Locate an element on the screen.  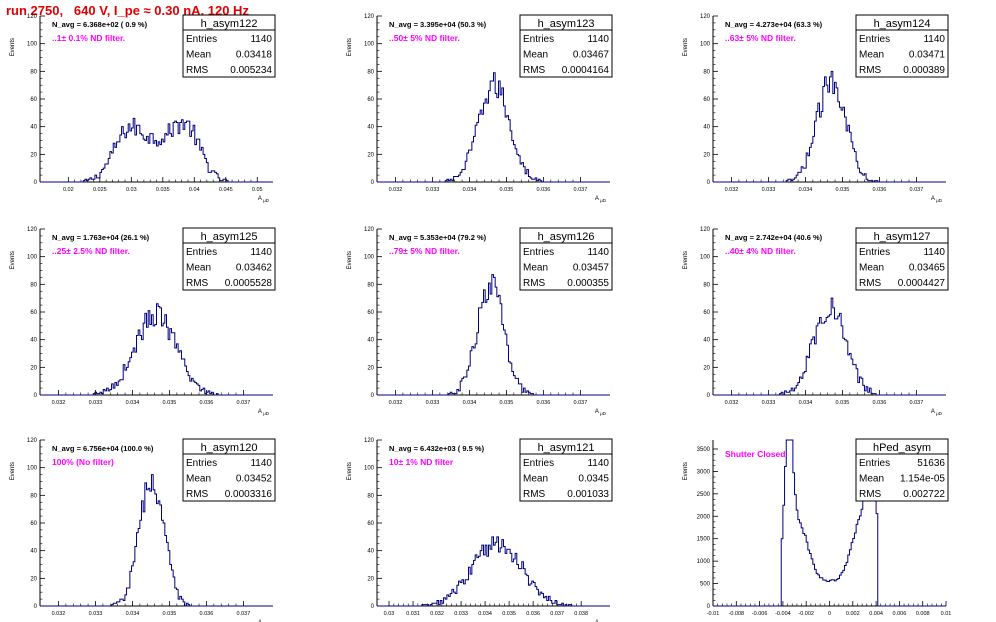
filter-annotation: ..79± 5% ND filter. is located at coordinates (424, 251).